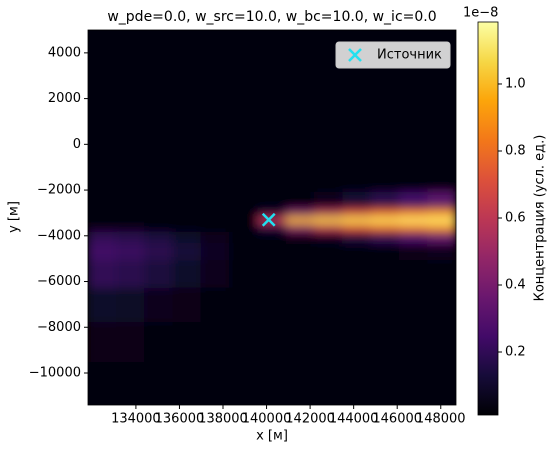 The height and width of the screenshot is (467, 556). I want to click on x-tick-label: 142000, so click(310, 419).